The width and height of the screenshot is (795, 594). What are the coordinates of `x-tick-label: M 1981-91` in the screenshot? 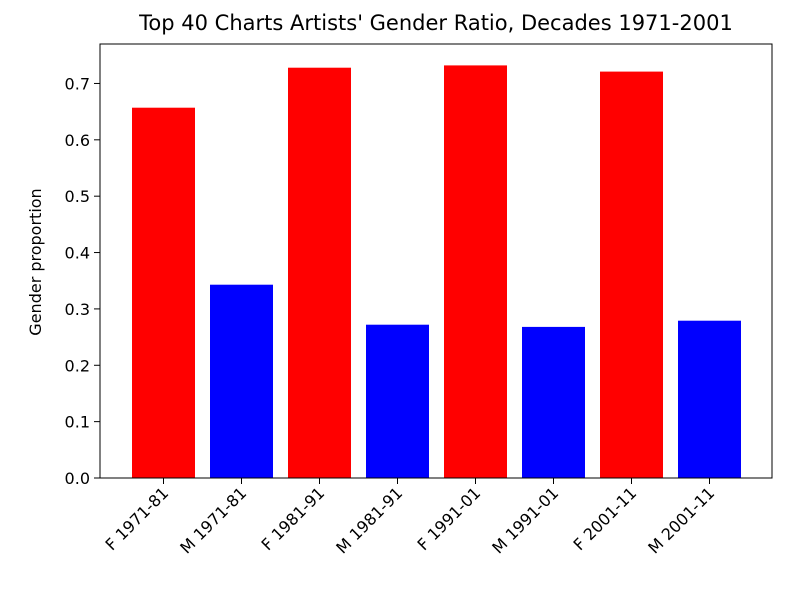 It's located at (369, 520).